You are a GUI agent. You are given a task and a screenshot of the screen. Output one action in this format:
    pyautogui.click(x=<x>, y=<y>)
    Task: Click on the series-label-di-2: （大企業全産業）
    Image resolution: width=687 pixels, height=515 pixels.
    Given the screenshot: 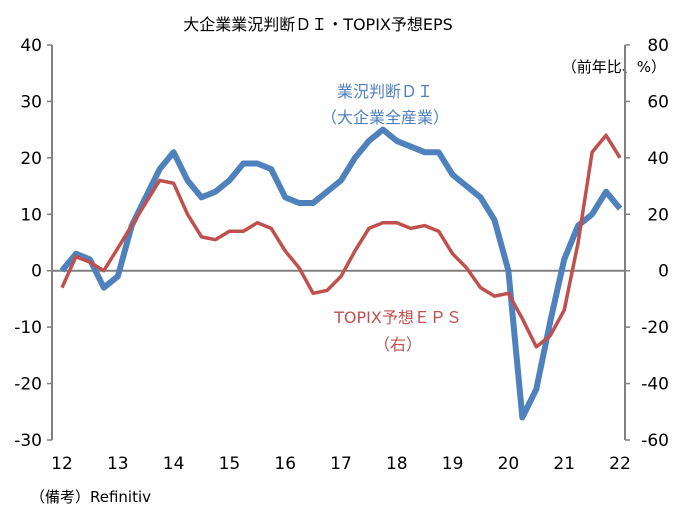 What is the action you would take?
    pyautogui.click(x=385, y=117)
    